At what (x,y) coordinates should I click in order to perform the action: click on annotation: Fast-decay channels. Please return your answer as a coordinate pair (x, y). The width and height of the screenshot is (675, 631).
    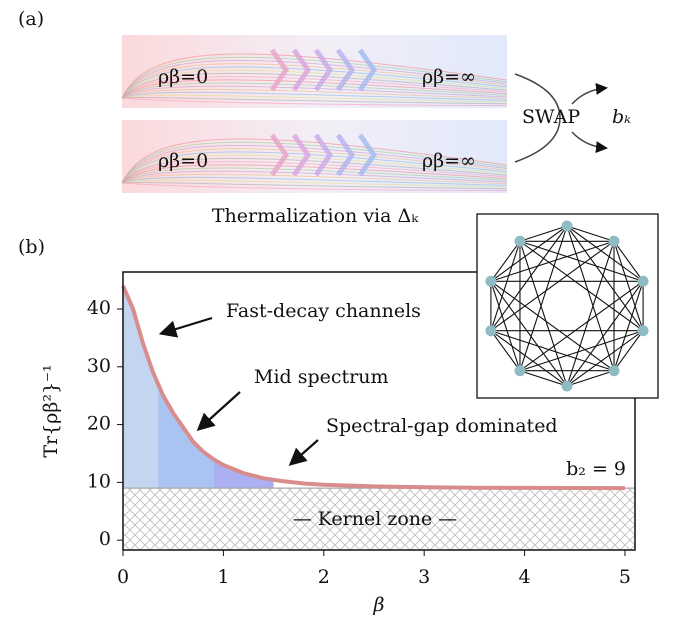
    Looking at the image, I should click on (323, 311).